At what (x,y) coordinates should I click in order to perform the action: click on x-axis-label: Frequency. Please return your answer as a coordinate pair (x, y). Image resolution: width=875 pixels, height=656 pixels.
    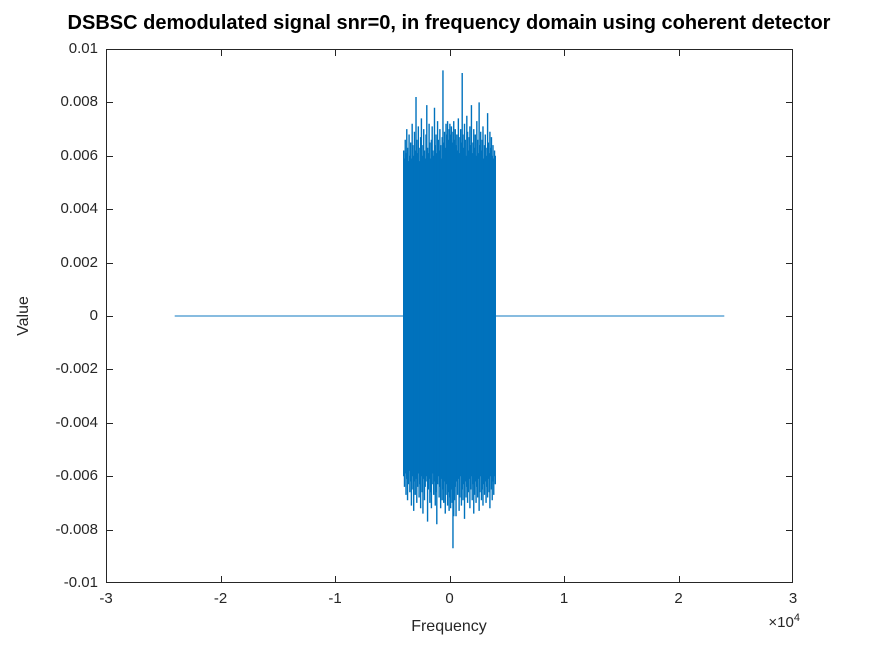
    Looking at the image, I should click on (449, 626).